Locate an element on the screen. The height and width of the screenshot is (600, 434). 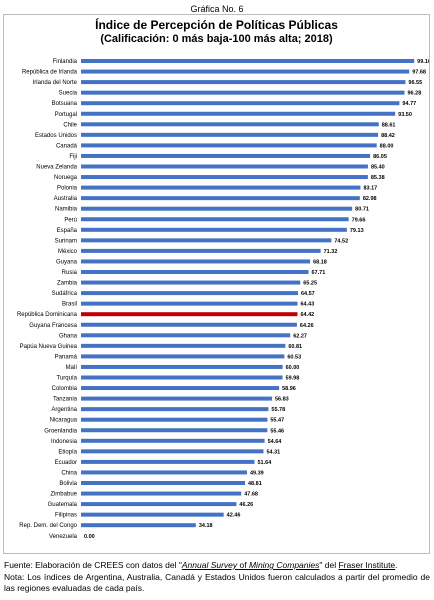
value-label: 54.64 is located at coordinates (275, 442).